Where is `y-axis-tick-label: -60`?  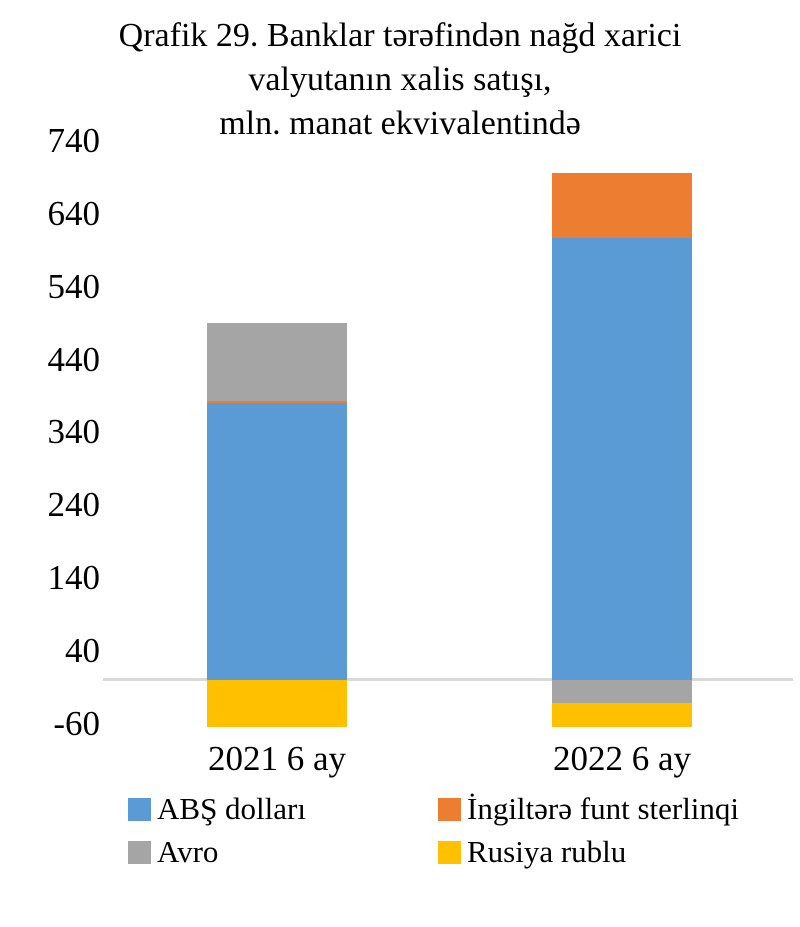 y-axis-tick-label: -60 is located at coordinates (76, 723).